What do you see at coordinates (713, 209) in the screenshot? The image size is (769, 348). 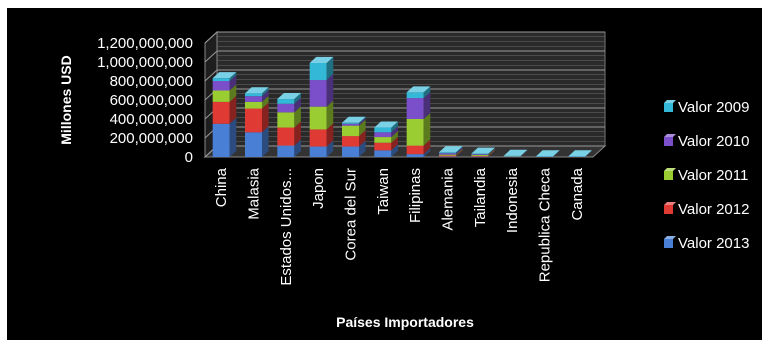 I see `legend-label: Valor 2012` at bounding box center [713, 209].